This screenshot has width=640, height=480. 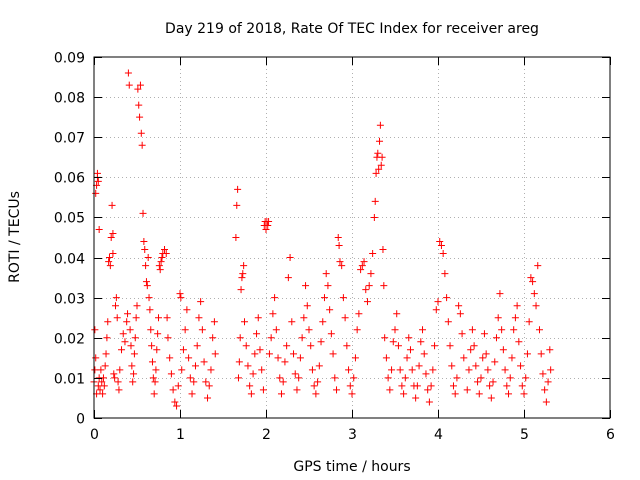 I want to click on y-tick-label: 0.04, so click(x=69, y=260).